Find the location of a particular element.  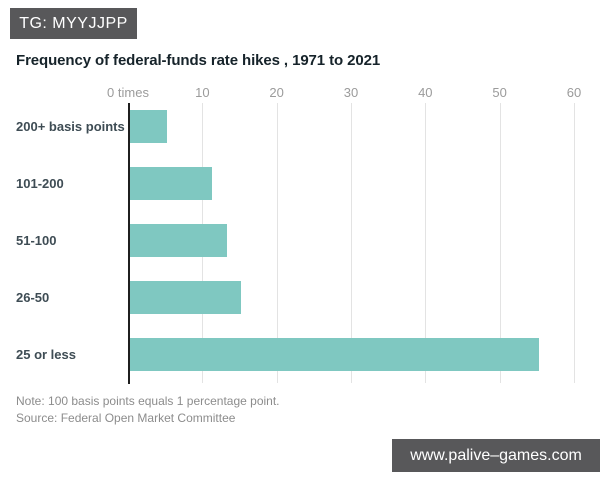

x-tick-label: 10 is located at coordinates (202, 92).